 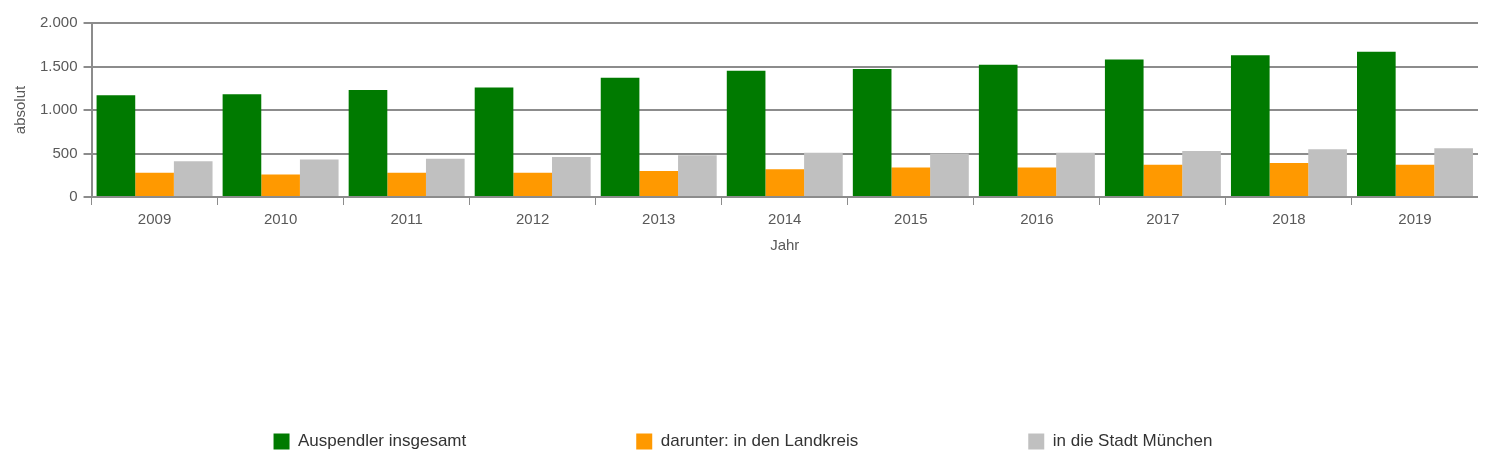 What do you see at coordinates (73, 196) in the screenshot?
I see `y-tick-label: 0` at bounding box center [73, 196].